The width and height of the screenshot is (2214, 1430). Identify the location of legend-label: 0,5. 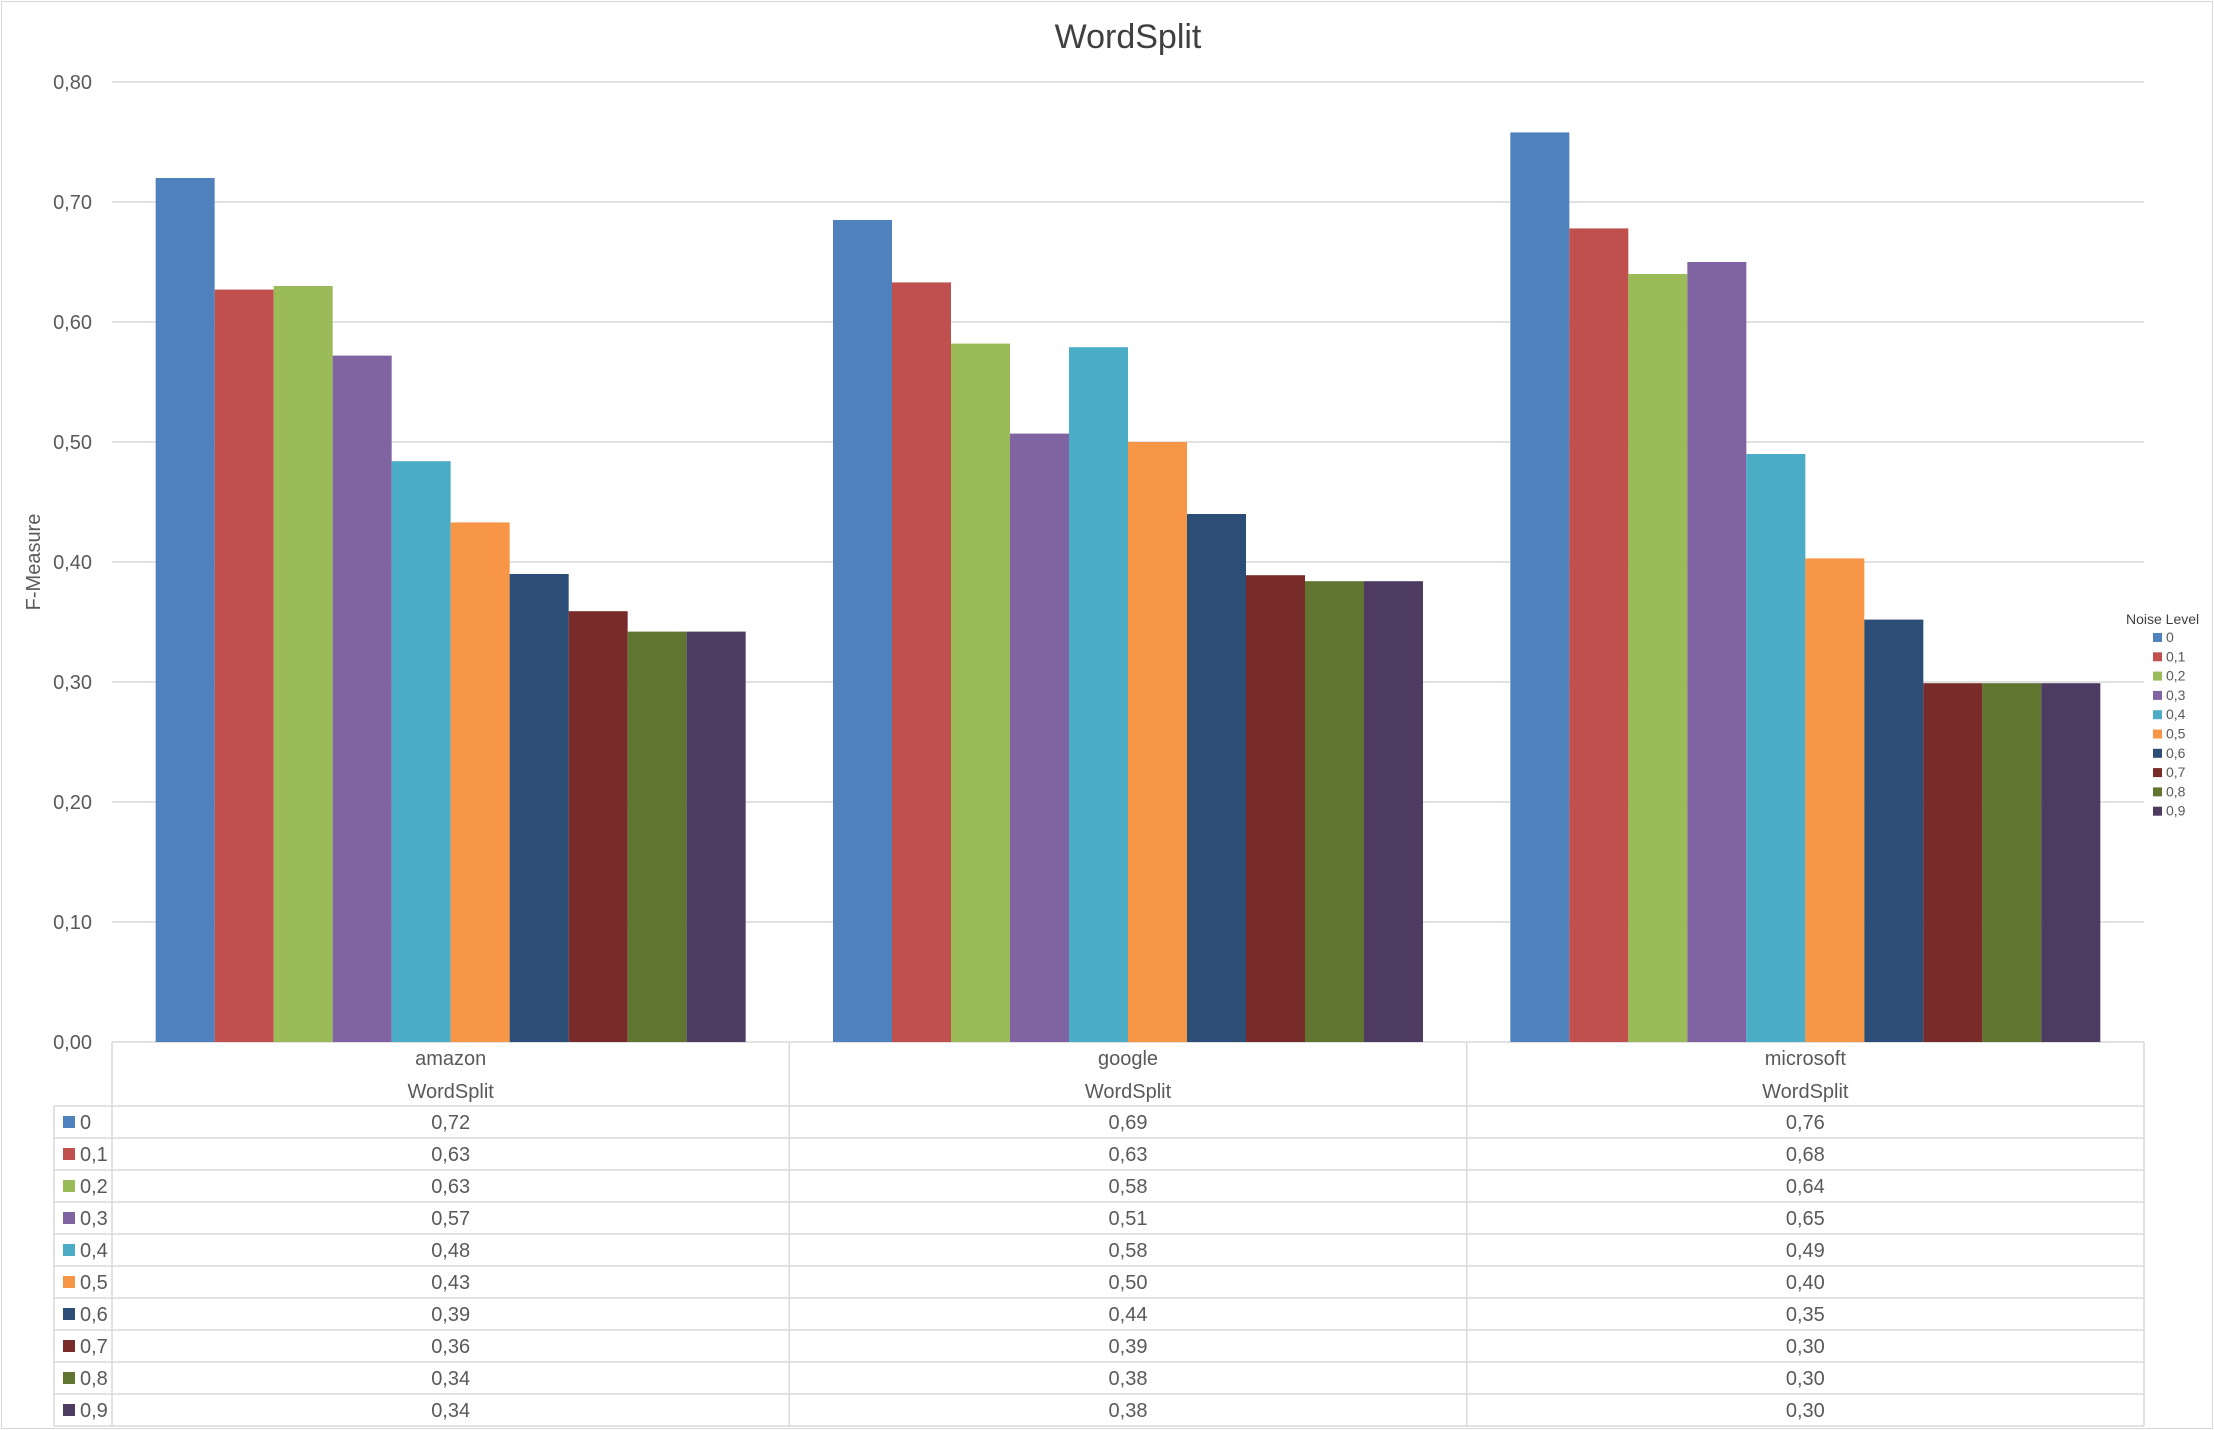
(2176, 734).